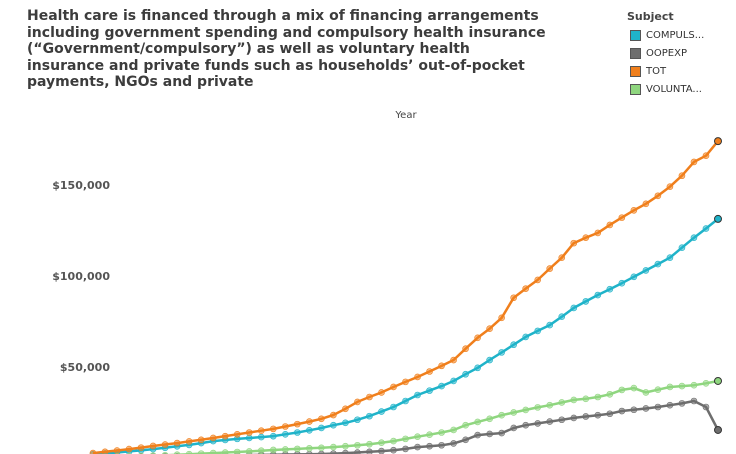 The height and width of the screenshot is (454, 736). I want to click on legend-label: TOT, so click(656, 71).